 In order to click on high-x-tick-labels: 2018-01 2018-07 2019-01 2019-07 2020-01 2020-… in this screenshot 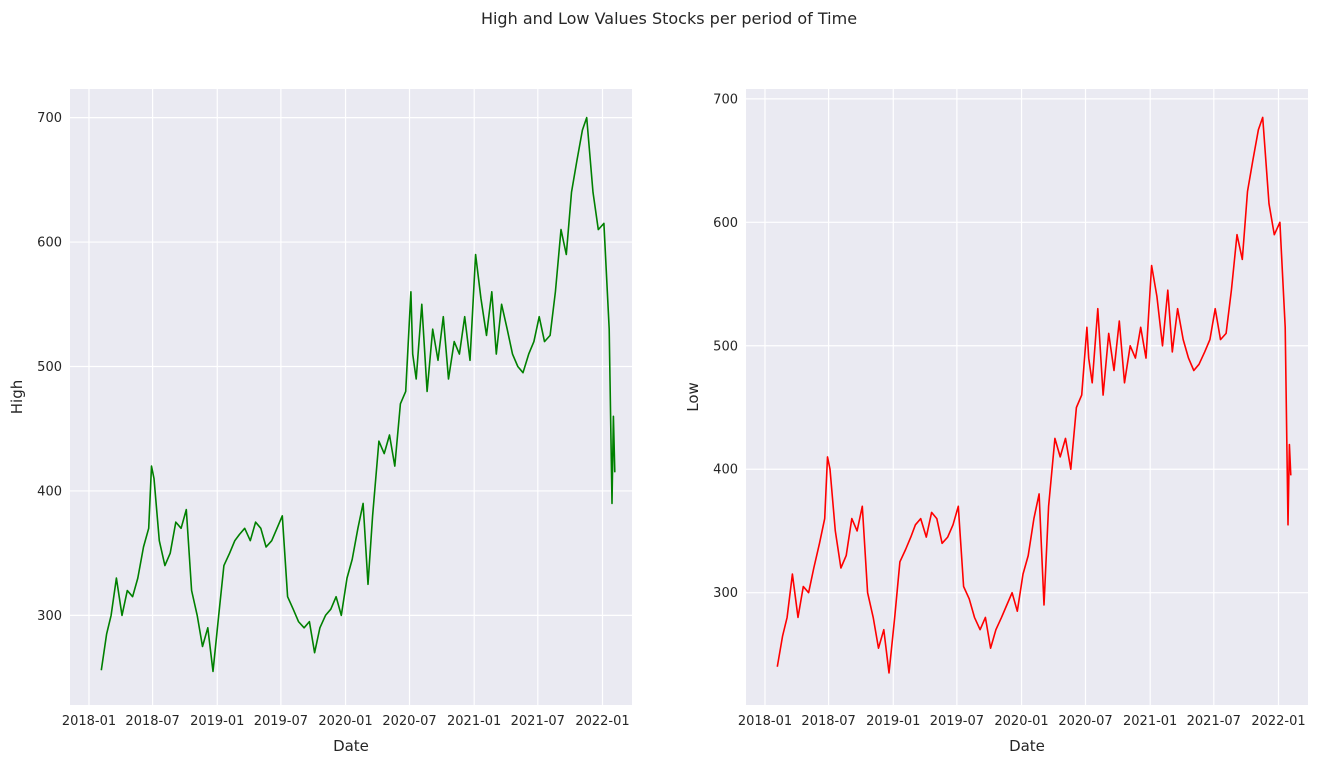, I will do `click(346, 721)`.